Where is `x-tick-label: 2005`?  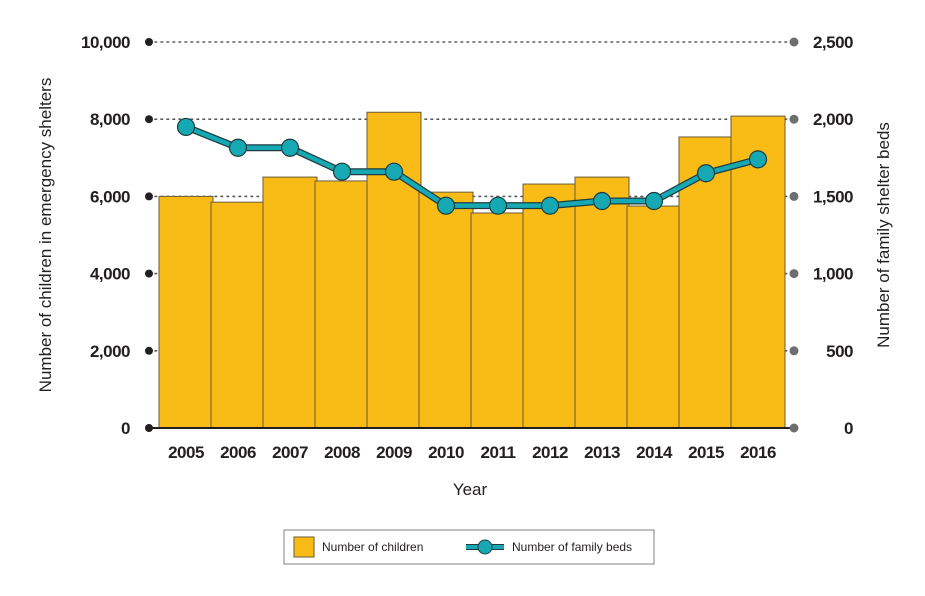 x-tick-label: 2005 is located at coordinates (186, 452).